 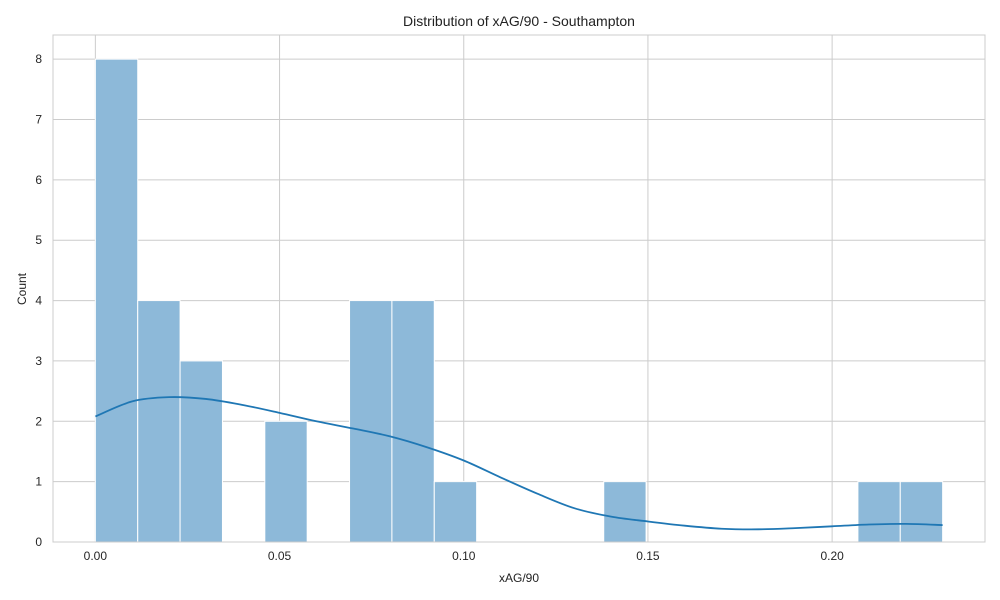 I want to click on x-tick-label: 0.15, so click(x=648, y=556).